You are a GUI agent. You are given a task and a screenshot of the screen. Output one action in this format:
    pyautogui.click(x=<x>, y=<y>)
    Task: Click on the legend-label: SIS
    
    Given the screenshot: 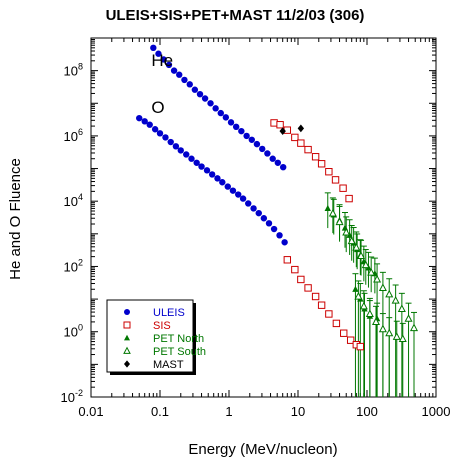 What is the action you would take?
    pyautogui.click(x=162, y=326)
    